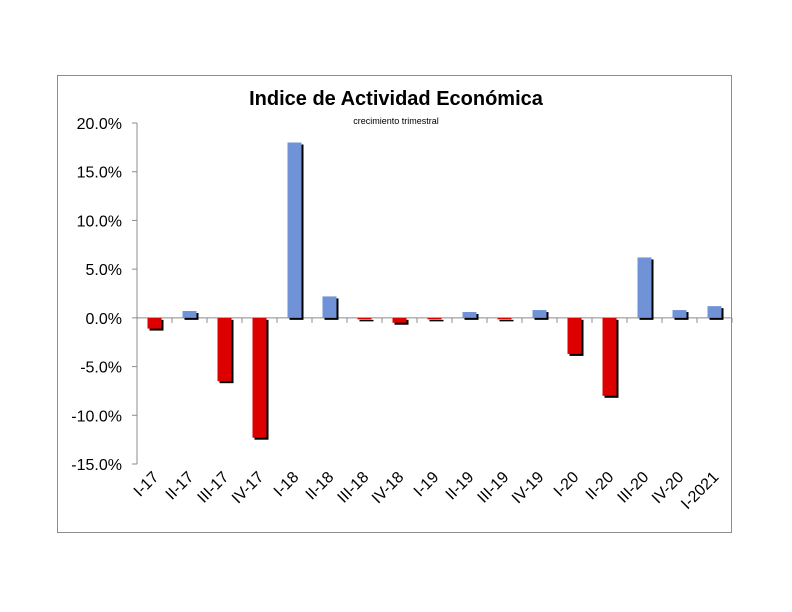 The height and width of the screenshot is (612, 792). What do you see at coordinates (147, 485) in the screenshot?
I see `x-tick-label: I-17` at bounding box center [147, 485].